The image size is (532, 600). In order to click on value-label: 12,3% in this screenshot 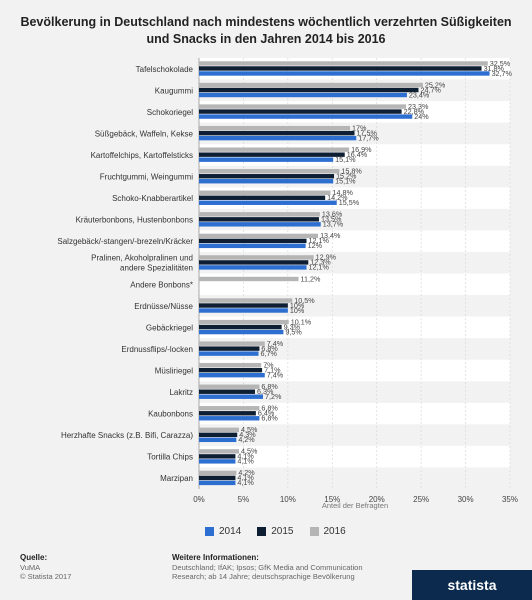, I will do `click(320, 262)`.